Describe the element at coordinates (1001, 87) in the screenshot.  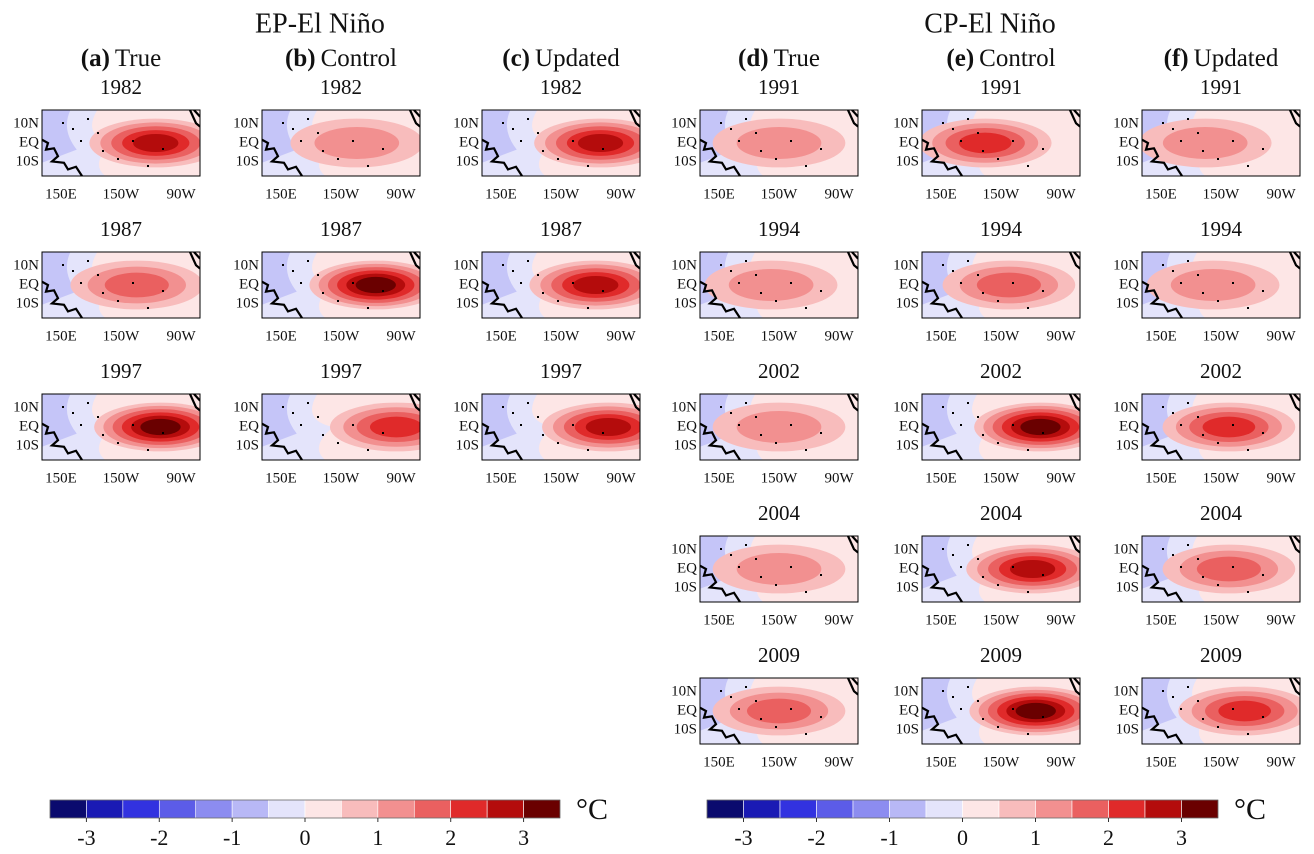
I see `year-label: 1991` at that location.